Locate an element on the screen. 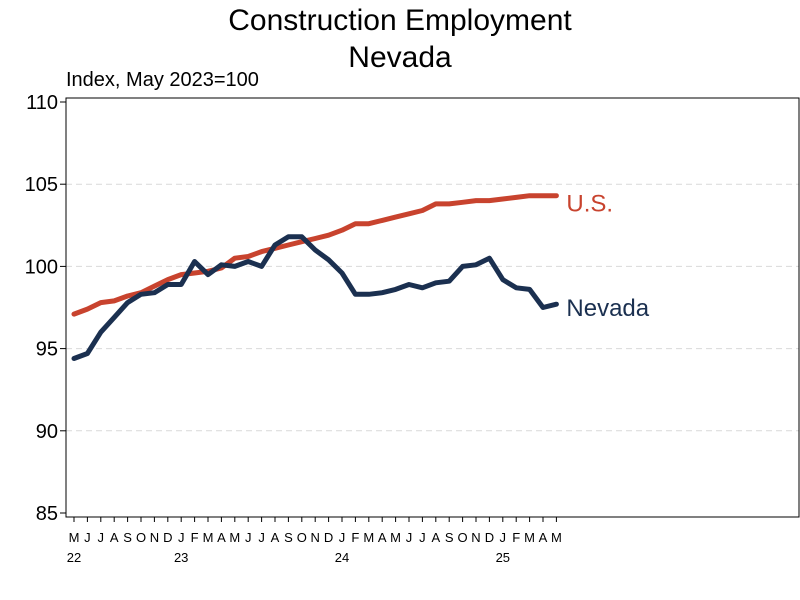 The height and width of the screenshot is (600, 800). series-line-nevada is located at coordinates (315, 297).